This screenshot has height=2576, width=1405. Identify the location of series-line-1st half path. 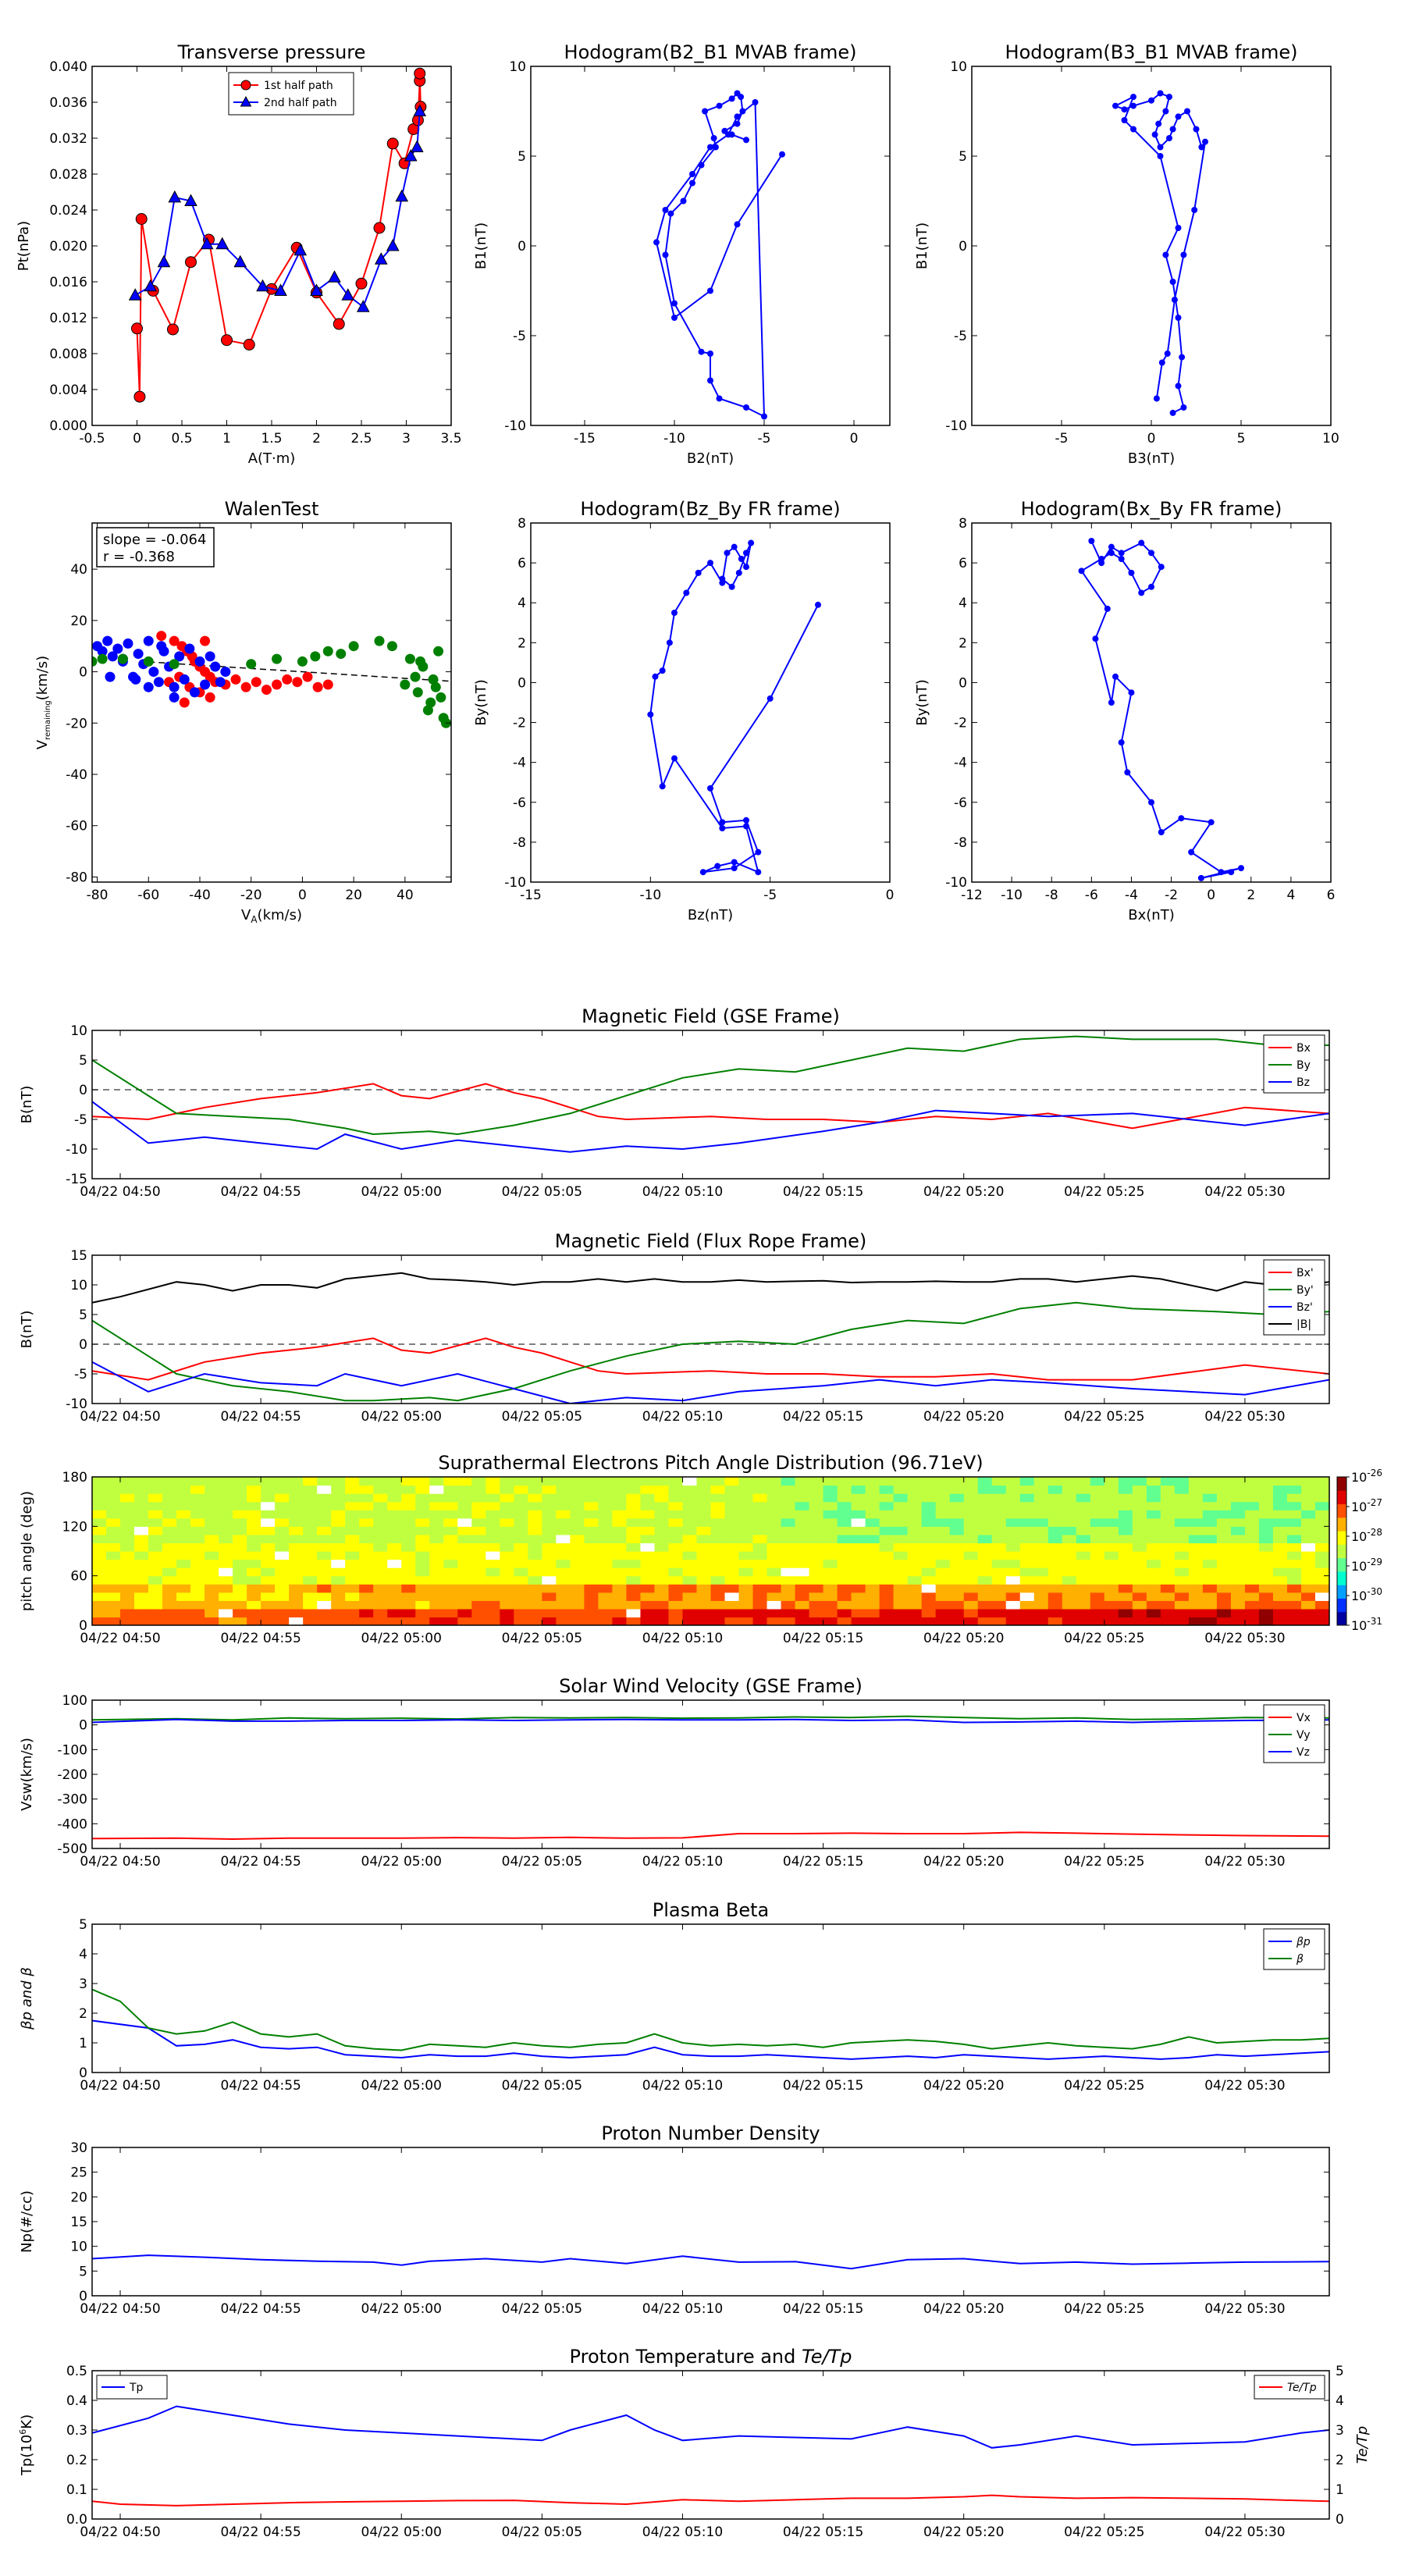
(279, 235).